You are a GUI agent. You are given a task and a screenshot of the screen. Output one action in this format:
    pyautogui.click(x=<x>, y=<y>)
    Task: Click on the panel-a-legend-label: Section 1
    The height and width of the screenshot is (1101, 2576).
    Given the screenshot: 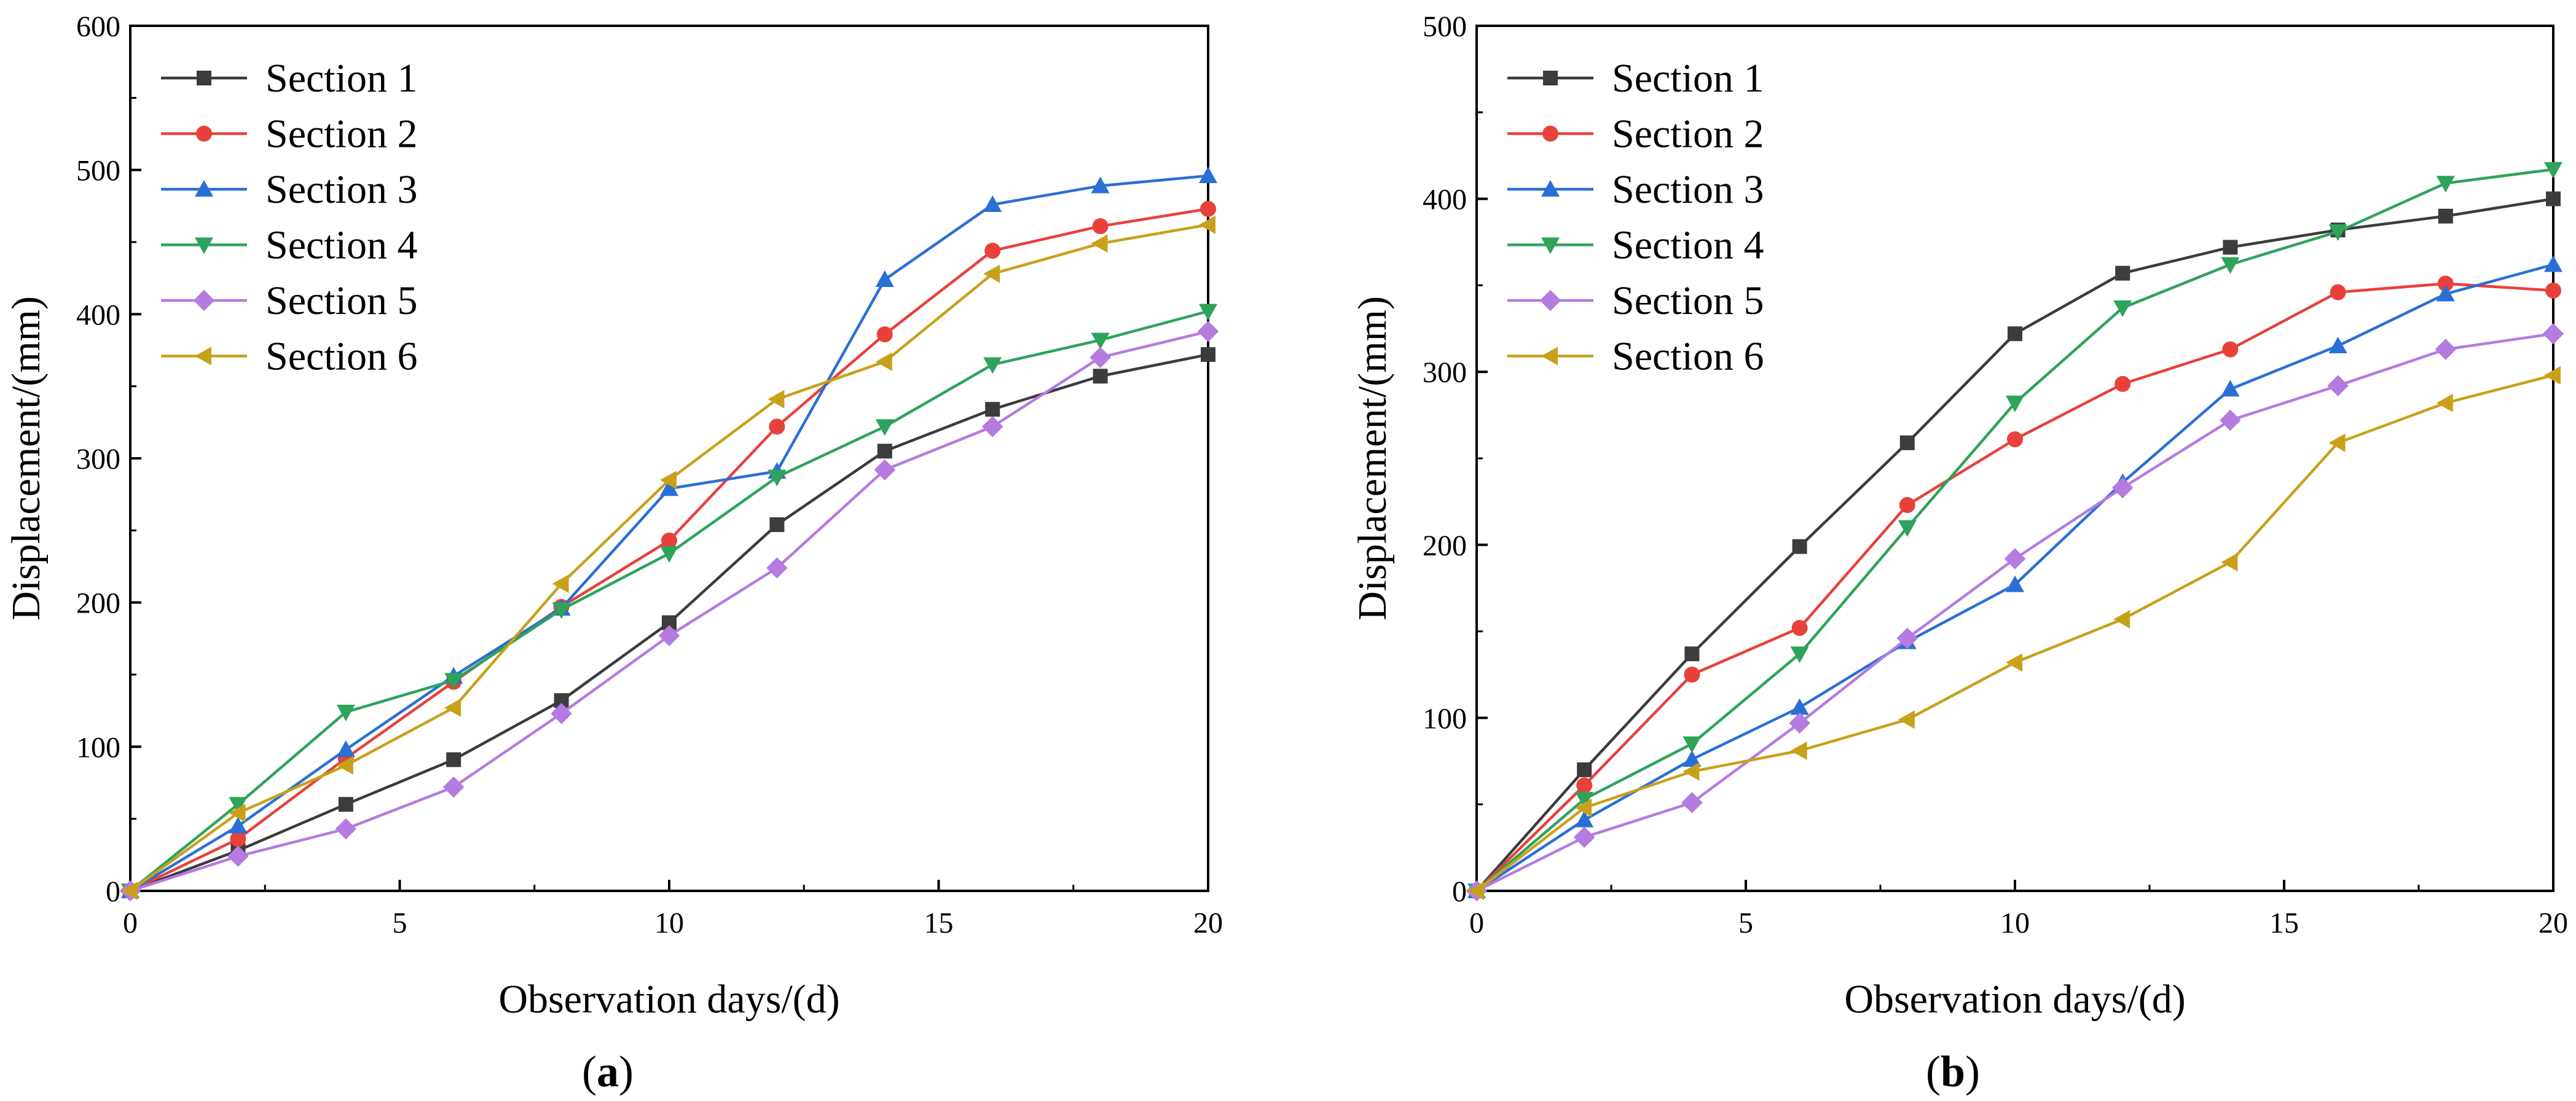 What is the action you would take?
    pyautogui.click(x=341, y=78)
    